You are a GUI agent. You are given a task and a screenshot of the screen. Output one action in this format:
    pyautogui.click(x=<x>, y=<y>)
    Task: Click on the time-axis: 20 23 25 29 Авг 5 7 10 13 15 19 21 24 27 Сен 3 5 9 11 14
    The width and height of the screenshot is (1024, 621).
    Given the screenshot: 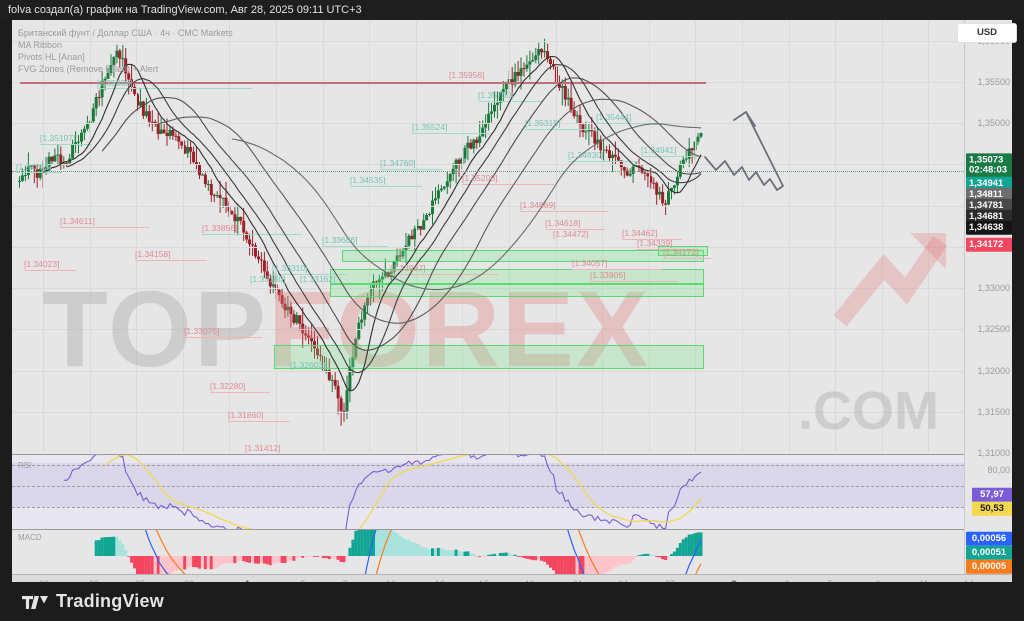 What is the action you would take?
    pyautogui.click(x=512, y=578)
    